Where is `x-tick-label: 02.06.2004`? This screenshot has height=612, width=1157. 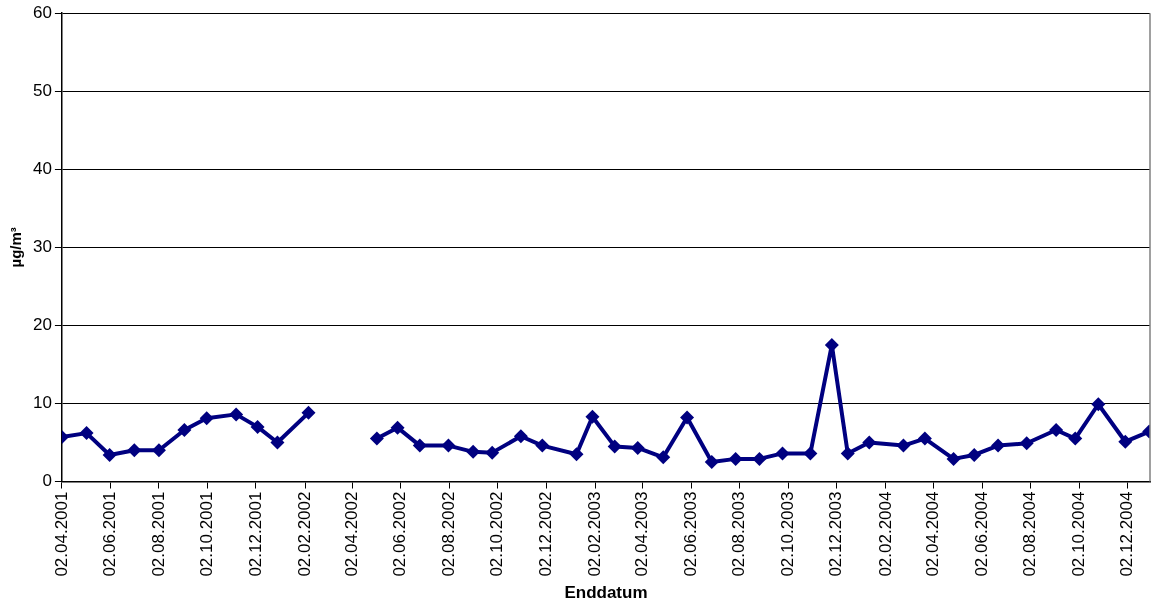
x-tick-label: 02.06.2004 is located at coordinates (981, 534).